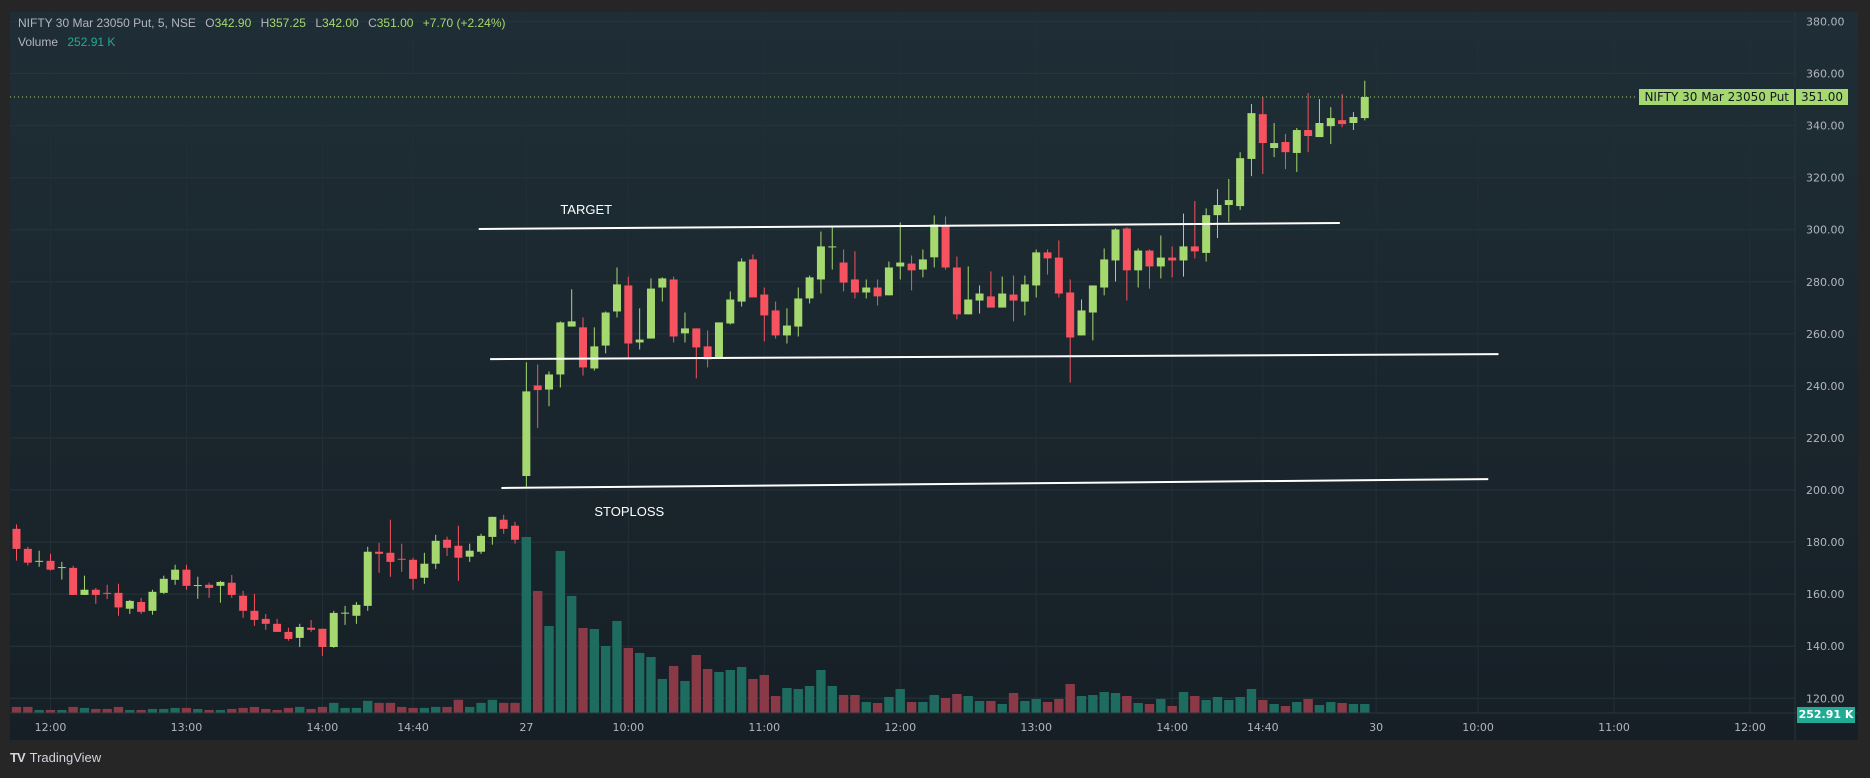 This screenshot has height=778, width=1870. Describe the element at coordinates (629, 511) in the screenshot. I see `stoploss-text: STOPLOSS` at that location.